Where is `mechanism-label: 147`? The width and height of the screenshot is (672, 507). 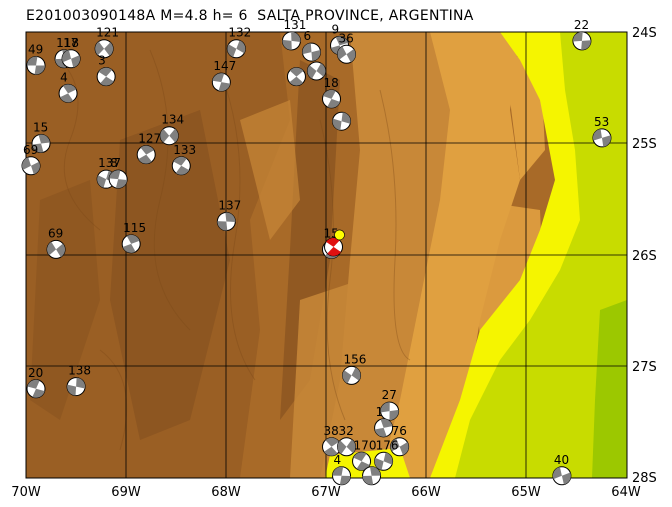 mechanism-label: 147 is located at coordinates (224, 66).